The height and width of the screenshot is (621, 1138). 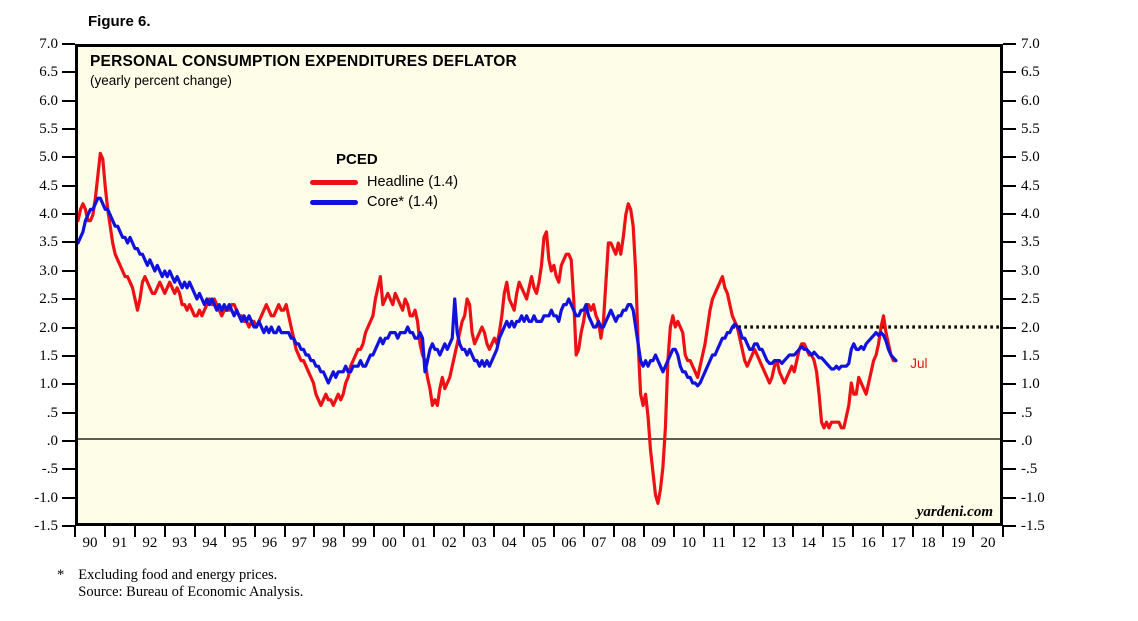 I want to click on y-axis-label-right: 5.5, so click(x=1030, y=129).